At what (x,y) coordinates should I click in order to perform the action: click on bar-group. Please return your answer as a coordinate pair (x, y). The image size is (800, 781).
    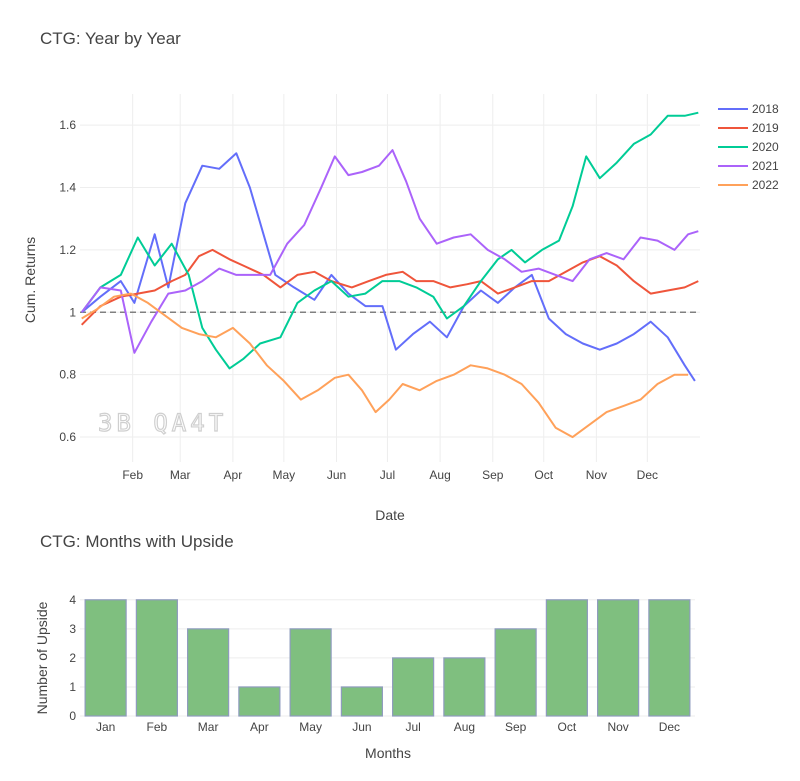
    Looking at the image, I should click on (387, 658).